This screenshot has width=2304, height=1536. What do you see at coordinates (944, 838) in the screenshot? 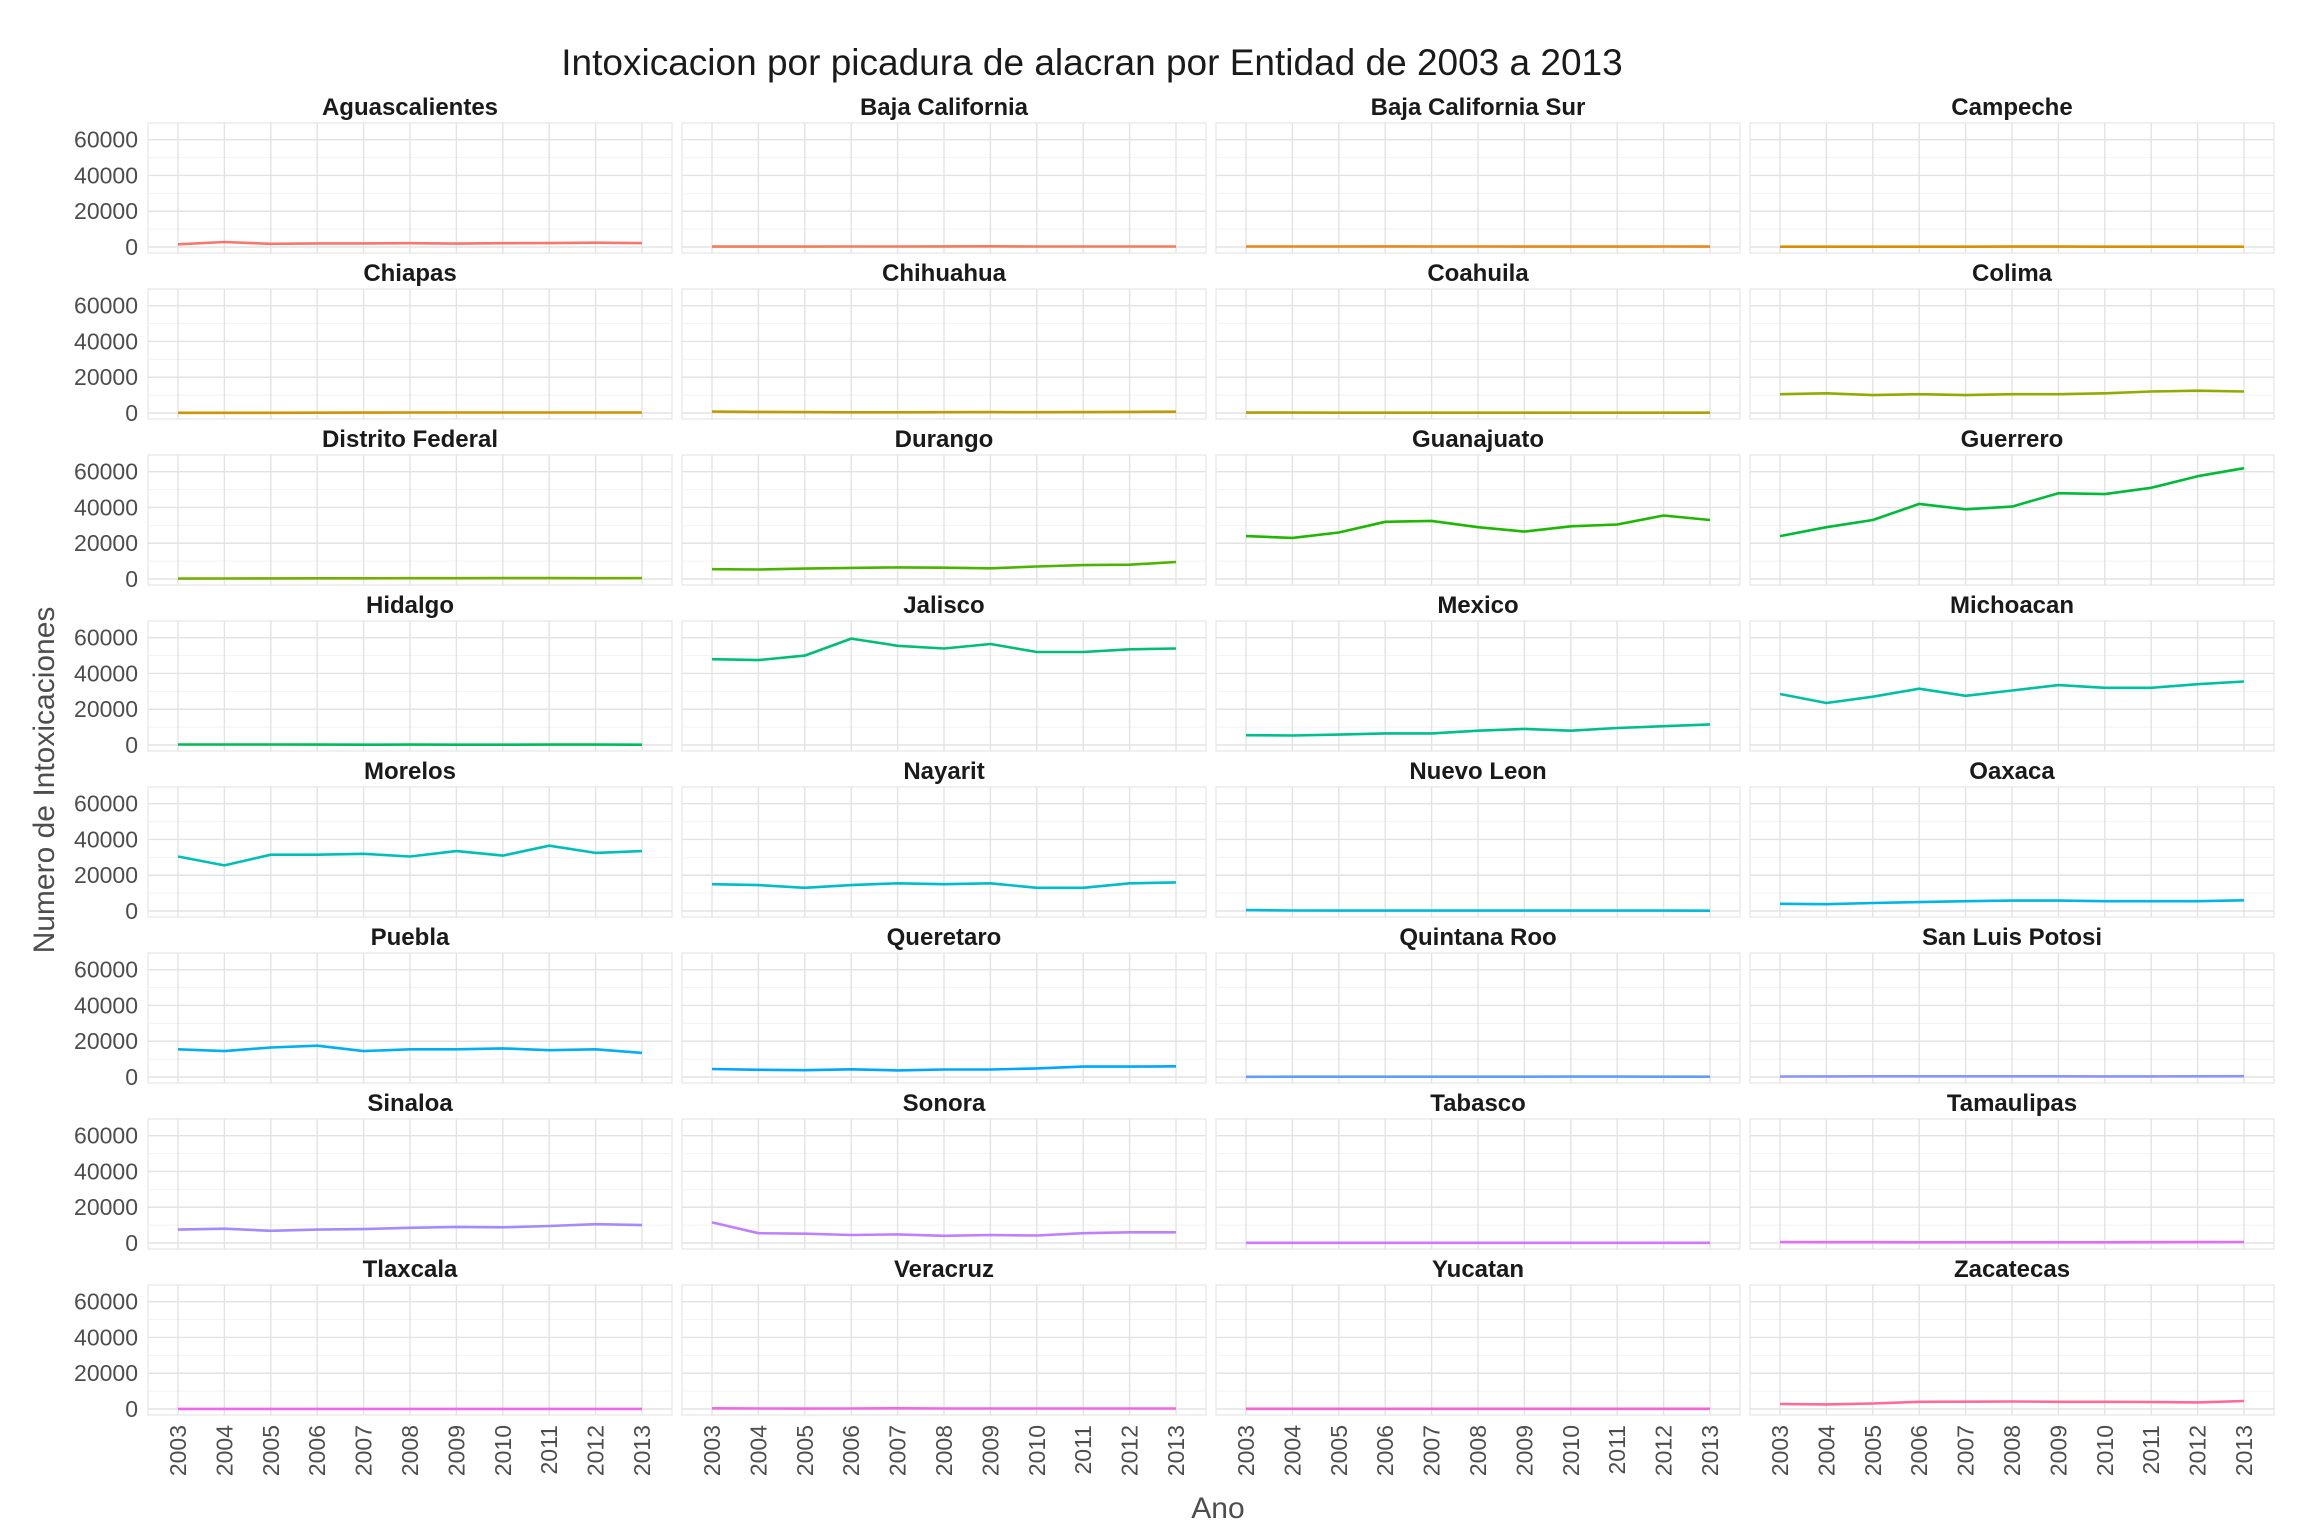
I see `facet-panel: Nayarit` at bounding box center [944, 838].